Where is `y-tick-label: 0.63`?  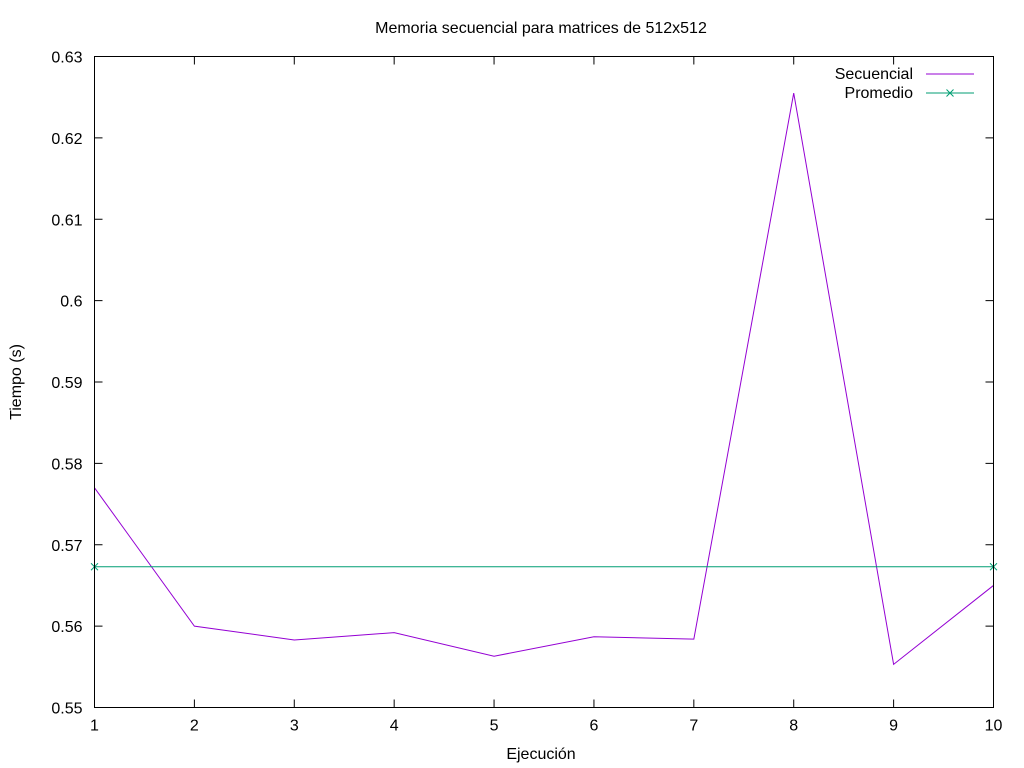 y-tick-label: 0.63 is located at coordinates (66, 58).